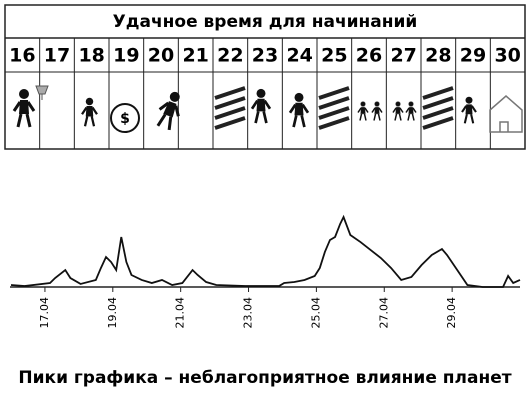 Image resolution: width=530 pixels, height=401 pixels. I want to click on day-number: 25, so click(334, 56).